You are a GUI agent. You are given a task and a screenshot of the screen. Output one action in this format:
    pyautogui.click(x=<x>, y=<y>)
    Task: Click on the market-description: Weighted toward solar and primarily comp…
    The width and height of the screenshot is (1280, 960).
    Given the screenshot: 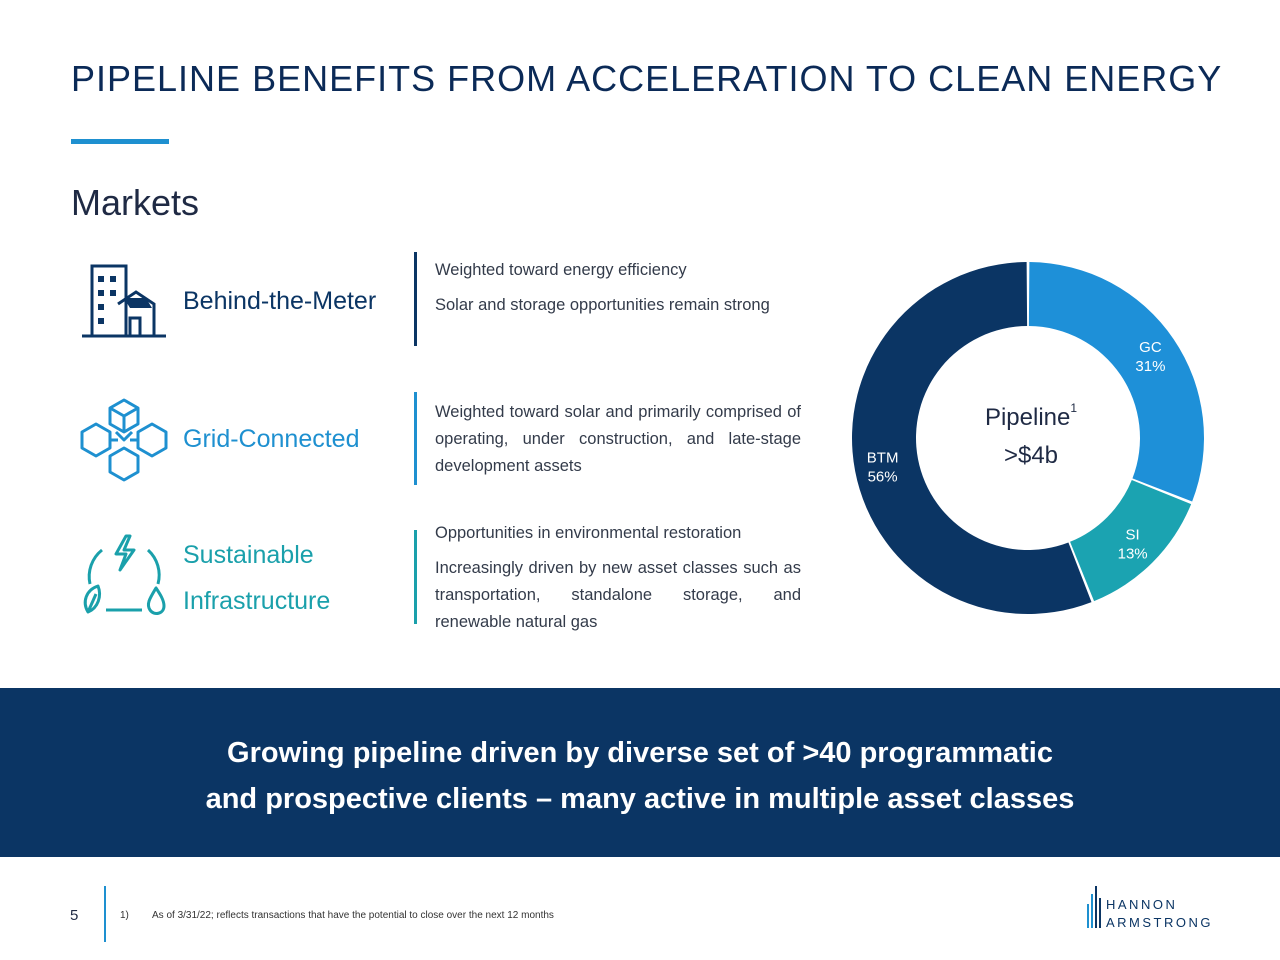 What is the action you would take?
    pyautogui.click(x=618, y=439)
    